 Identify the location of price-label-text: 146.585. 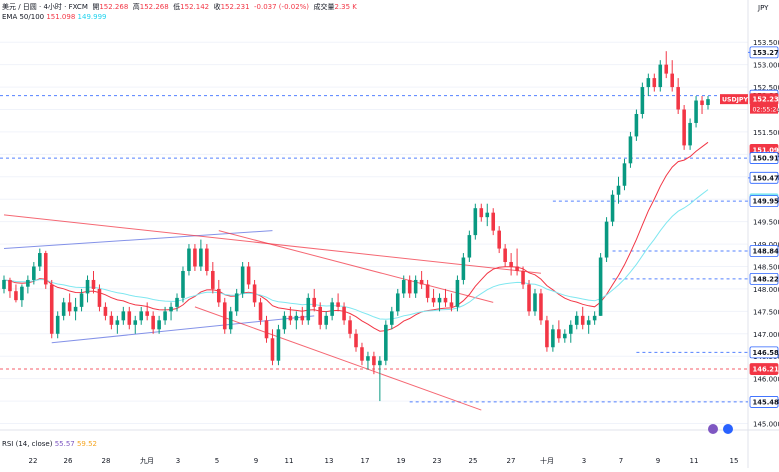
(766, 353).